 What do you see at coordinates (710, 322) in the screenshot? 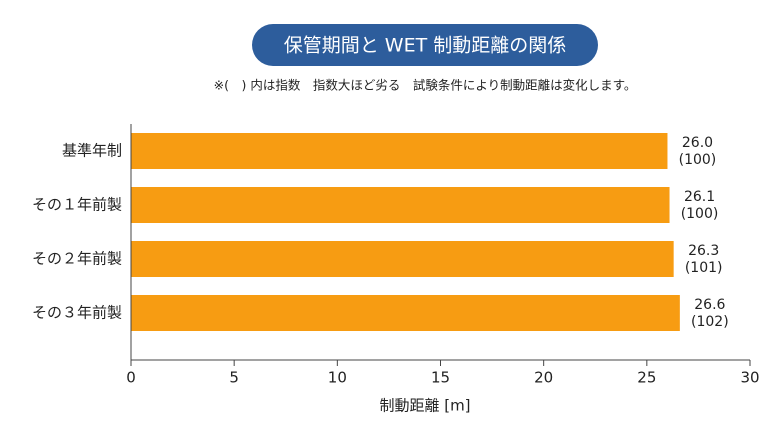
I see `index-label: (102)` at bounding box center [710, 322].